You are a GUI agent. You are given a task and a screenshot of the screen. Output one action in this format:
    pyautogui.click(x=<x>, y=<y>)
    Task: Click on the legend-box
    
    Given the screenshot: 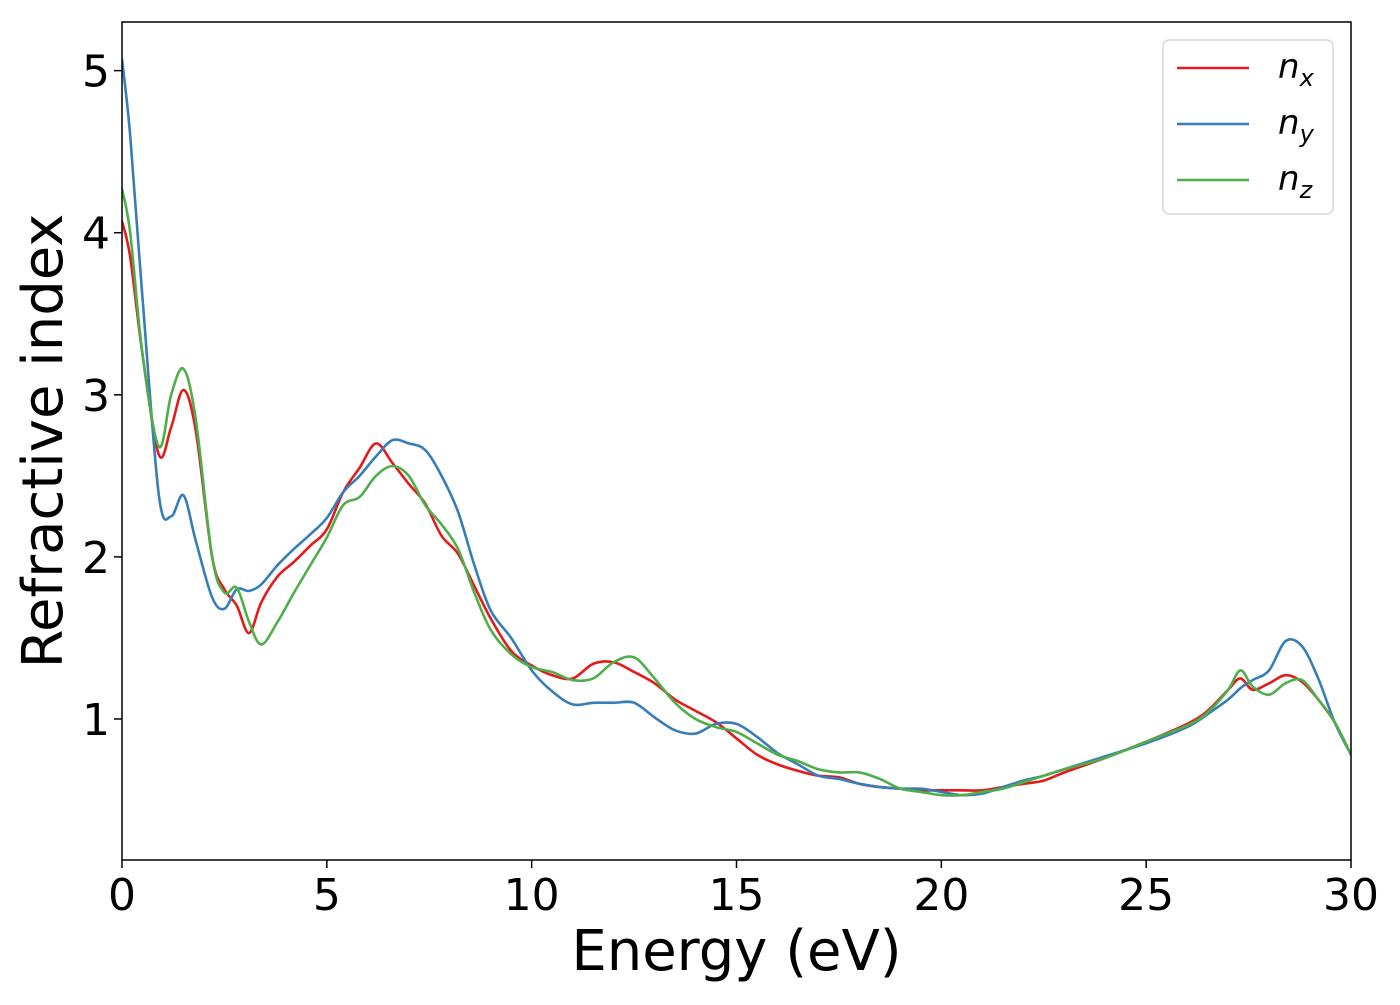 What is the action you would take?
    pyautogui.click(x=1248, y=127)
    